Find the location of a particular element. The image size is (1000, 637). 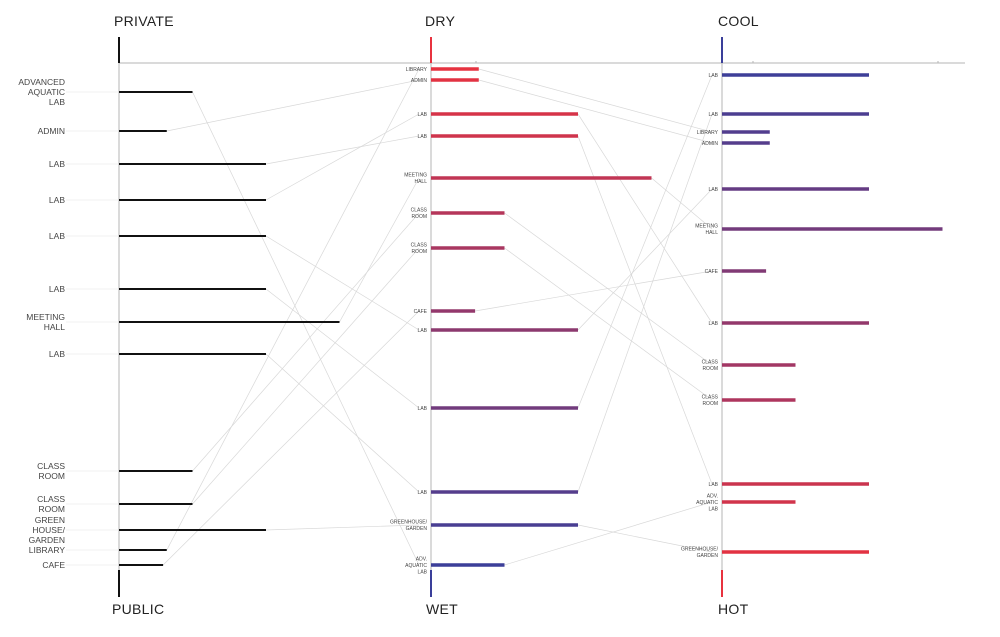

axis-label-hot: HOT is located at coordinates (733, 609).